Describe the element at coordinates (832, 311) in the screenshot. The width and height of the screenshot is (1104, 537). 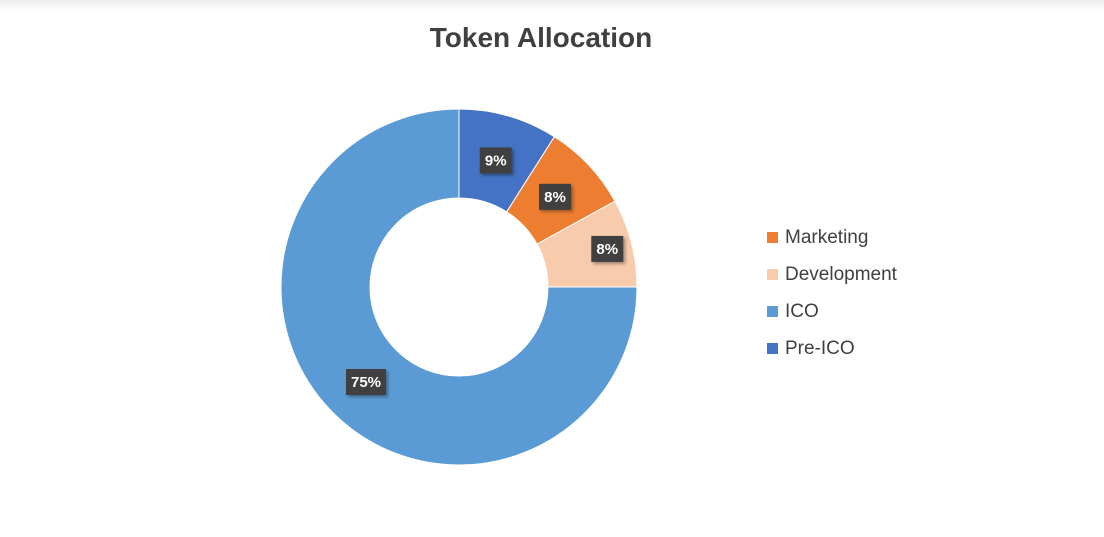
I see `legend-item-ico: ICO` at that location.